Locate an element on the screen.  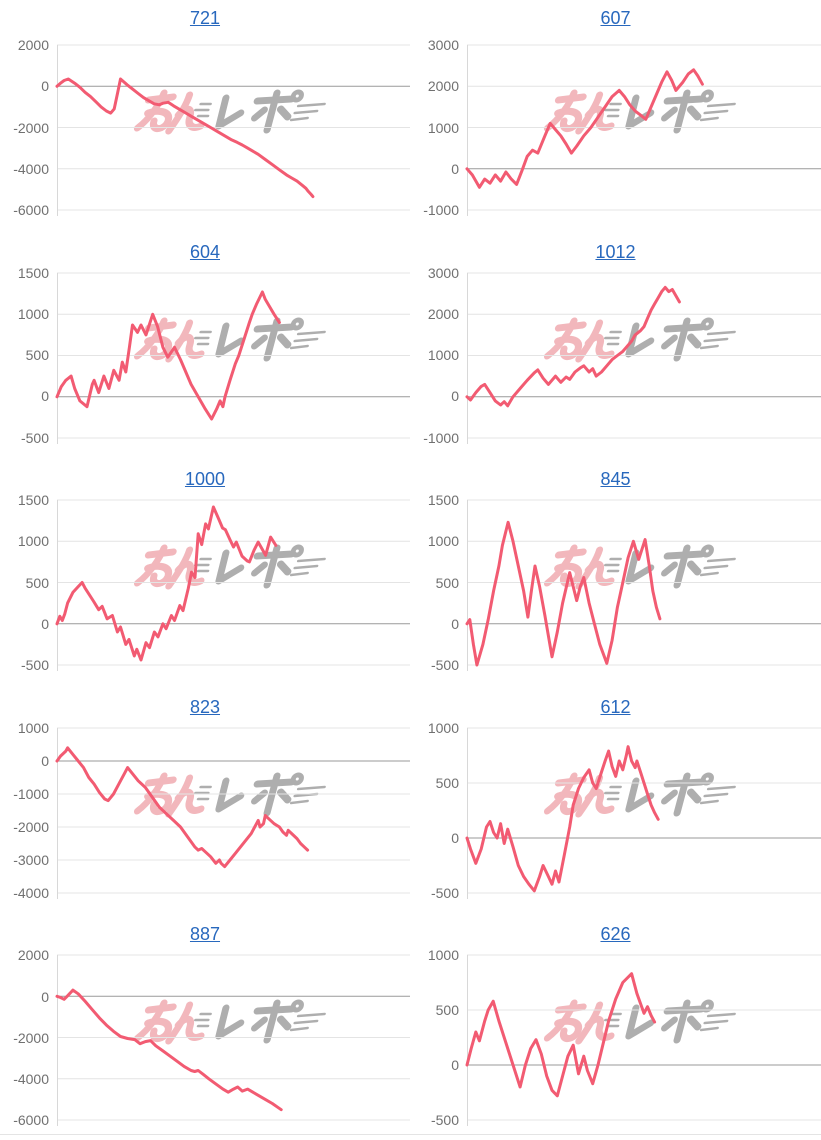
chart-title-link: 626 is located at coordinates (615, 934).